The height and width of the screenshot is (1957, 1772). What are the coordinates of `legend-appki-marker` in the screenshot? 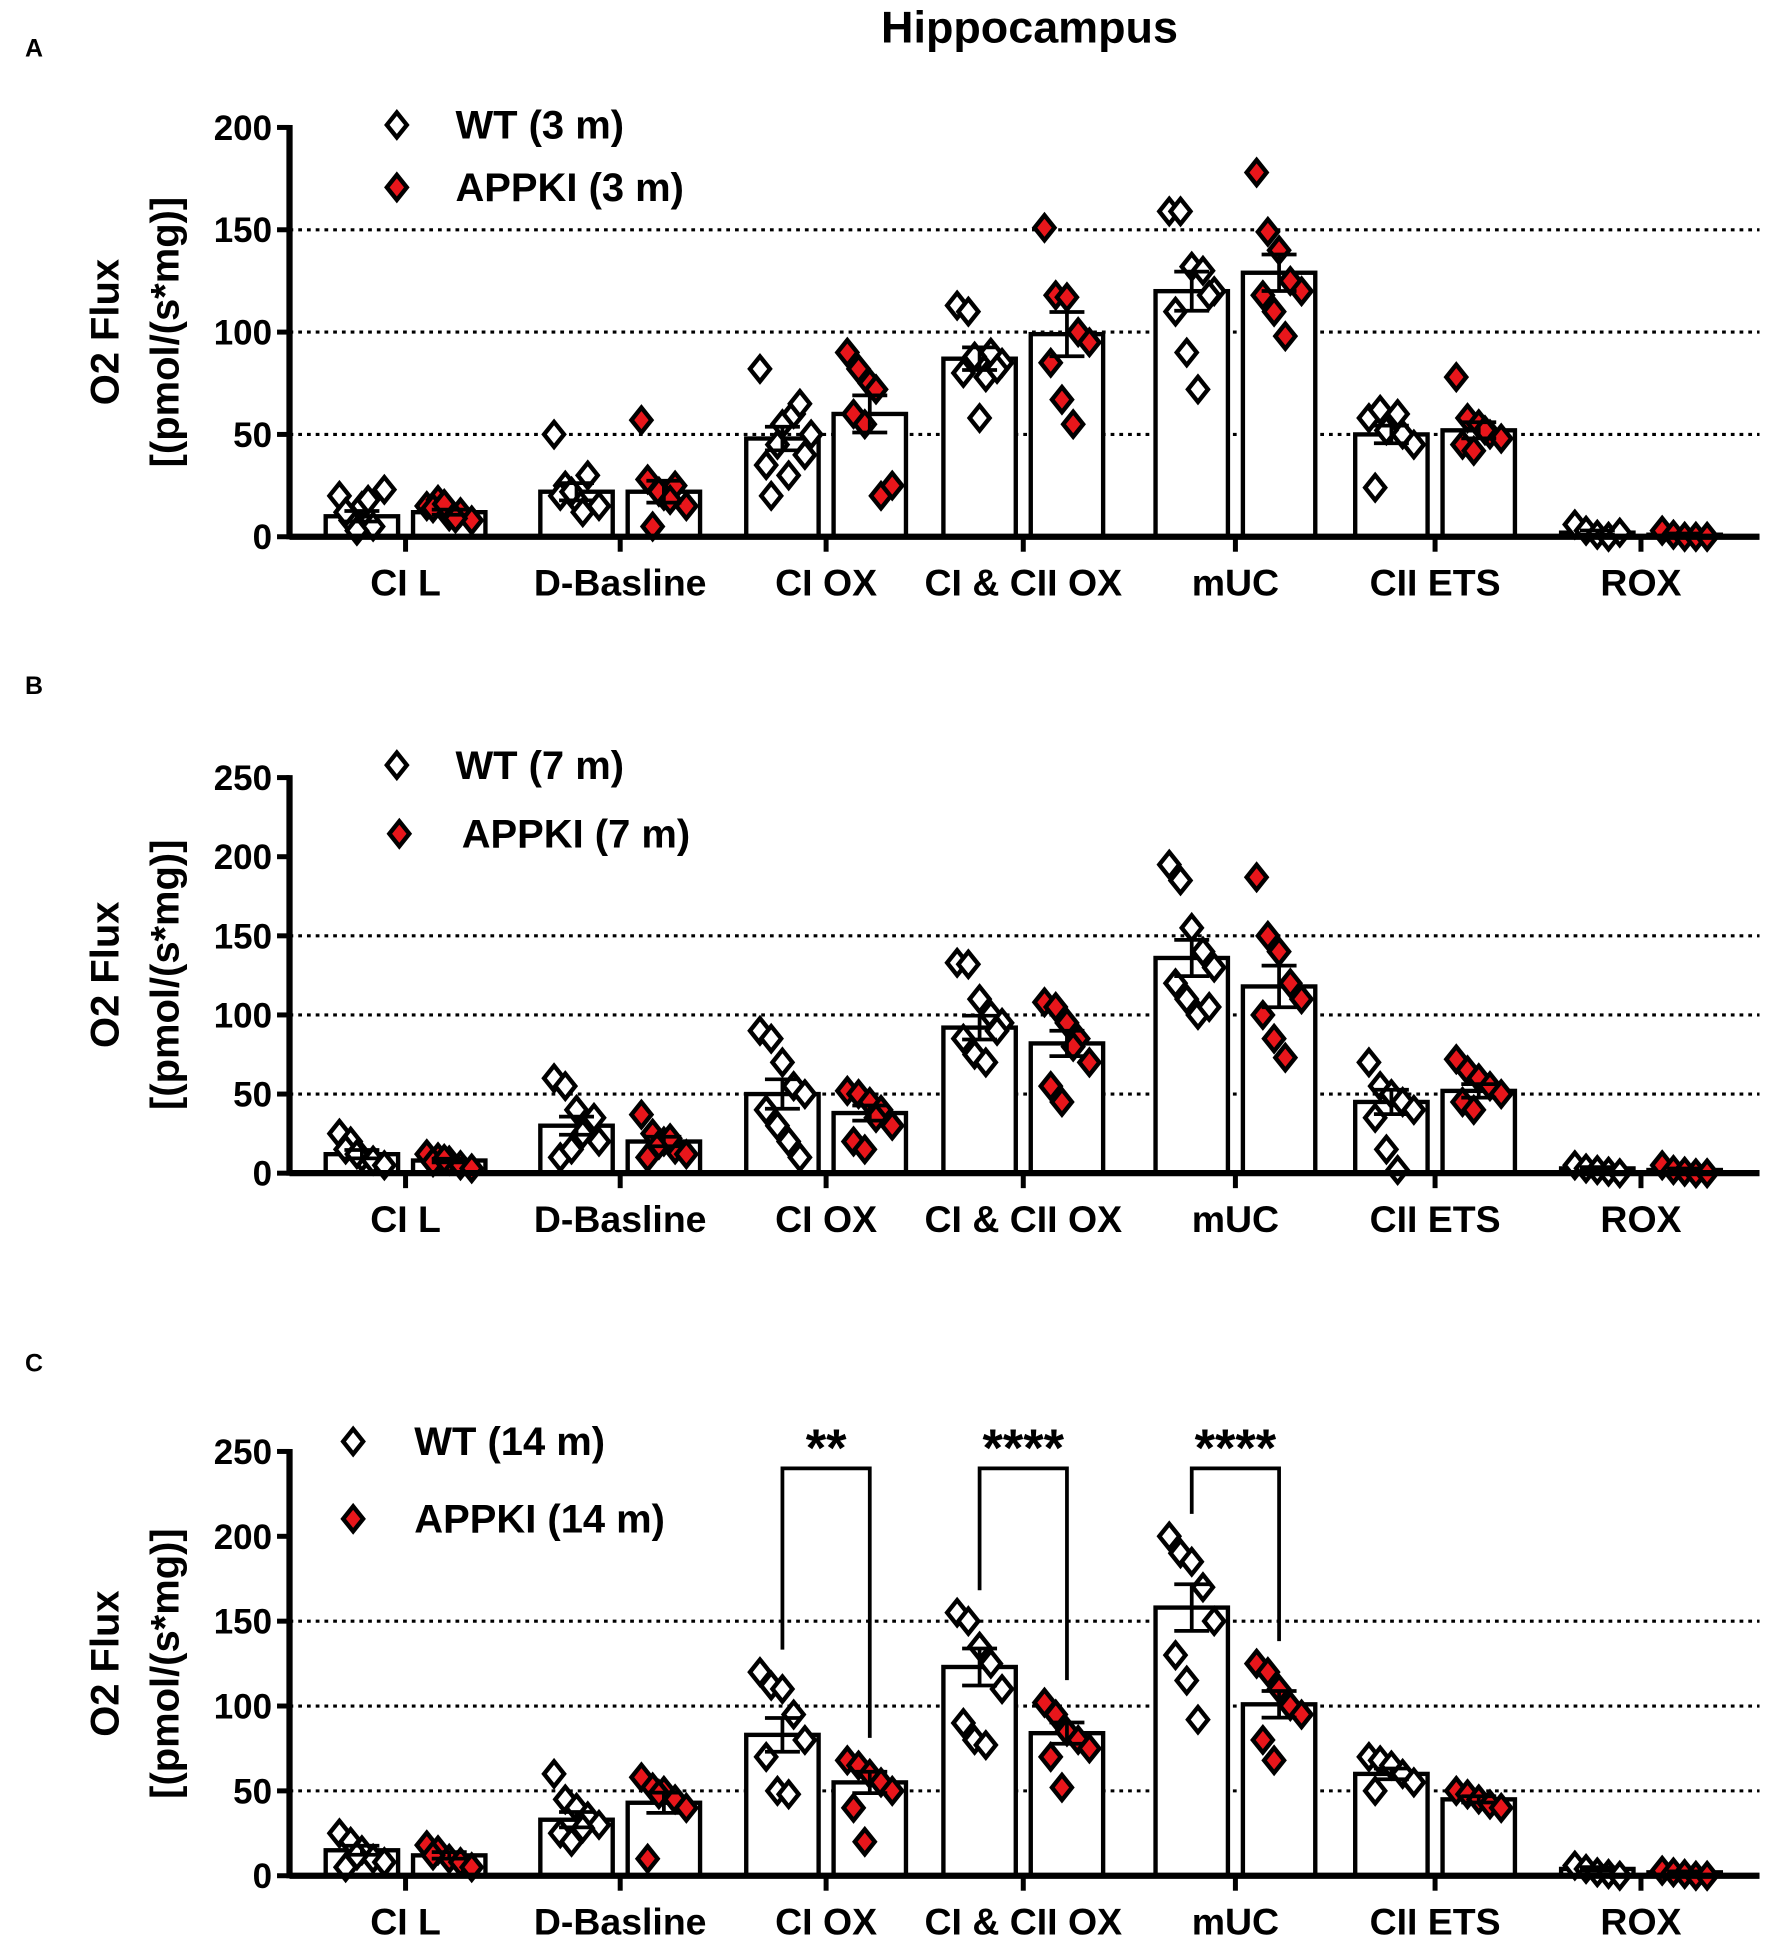 It's located at (353, 1518).